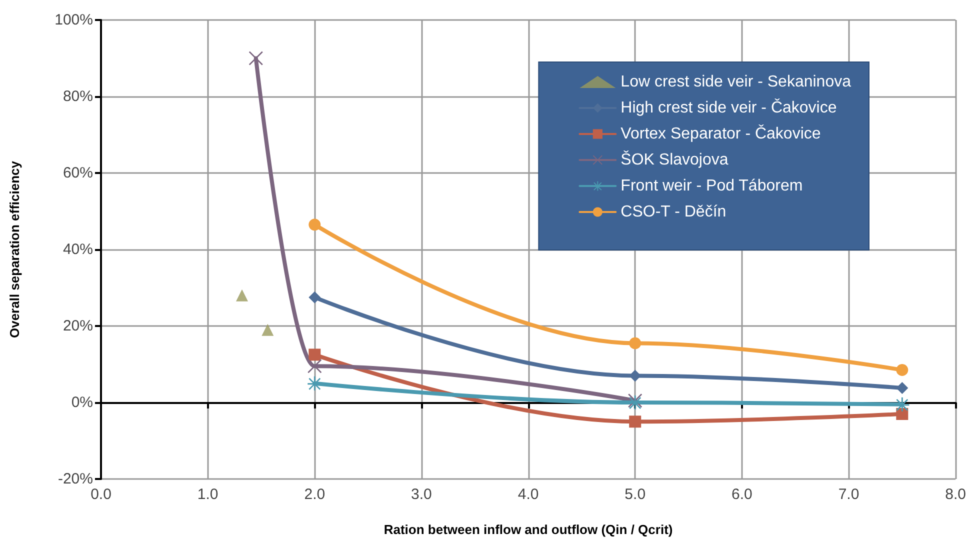 Image resolution: width=969 pixels, height=541 pixels. Describe the element at coordinates (528, 529) in the screenshot. I see `x-axis-title: Ration between inflow and outflow (Qin / Qcrit)` at that location.